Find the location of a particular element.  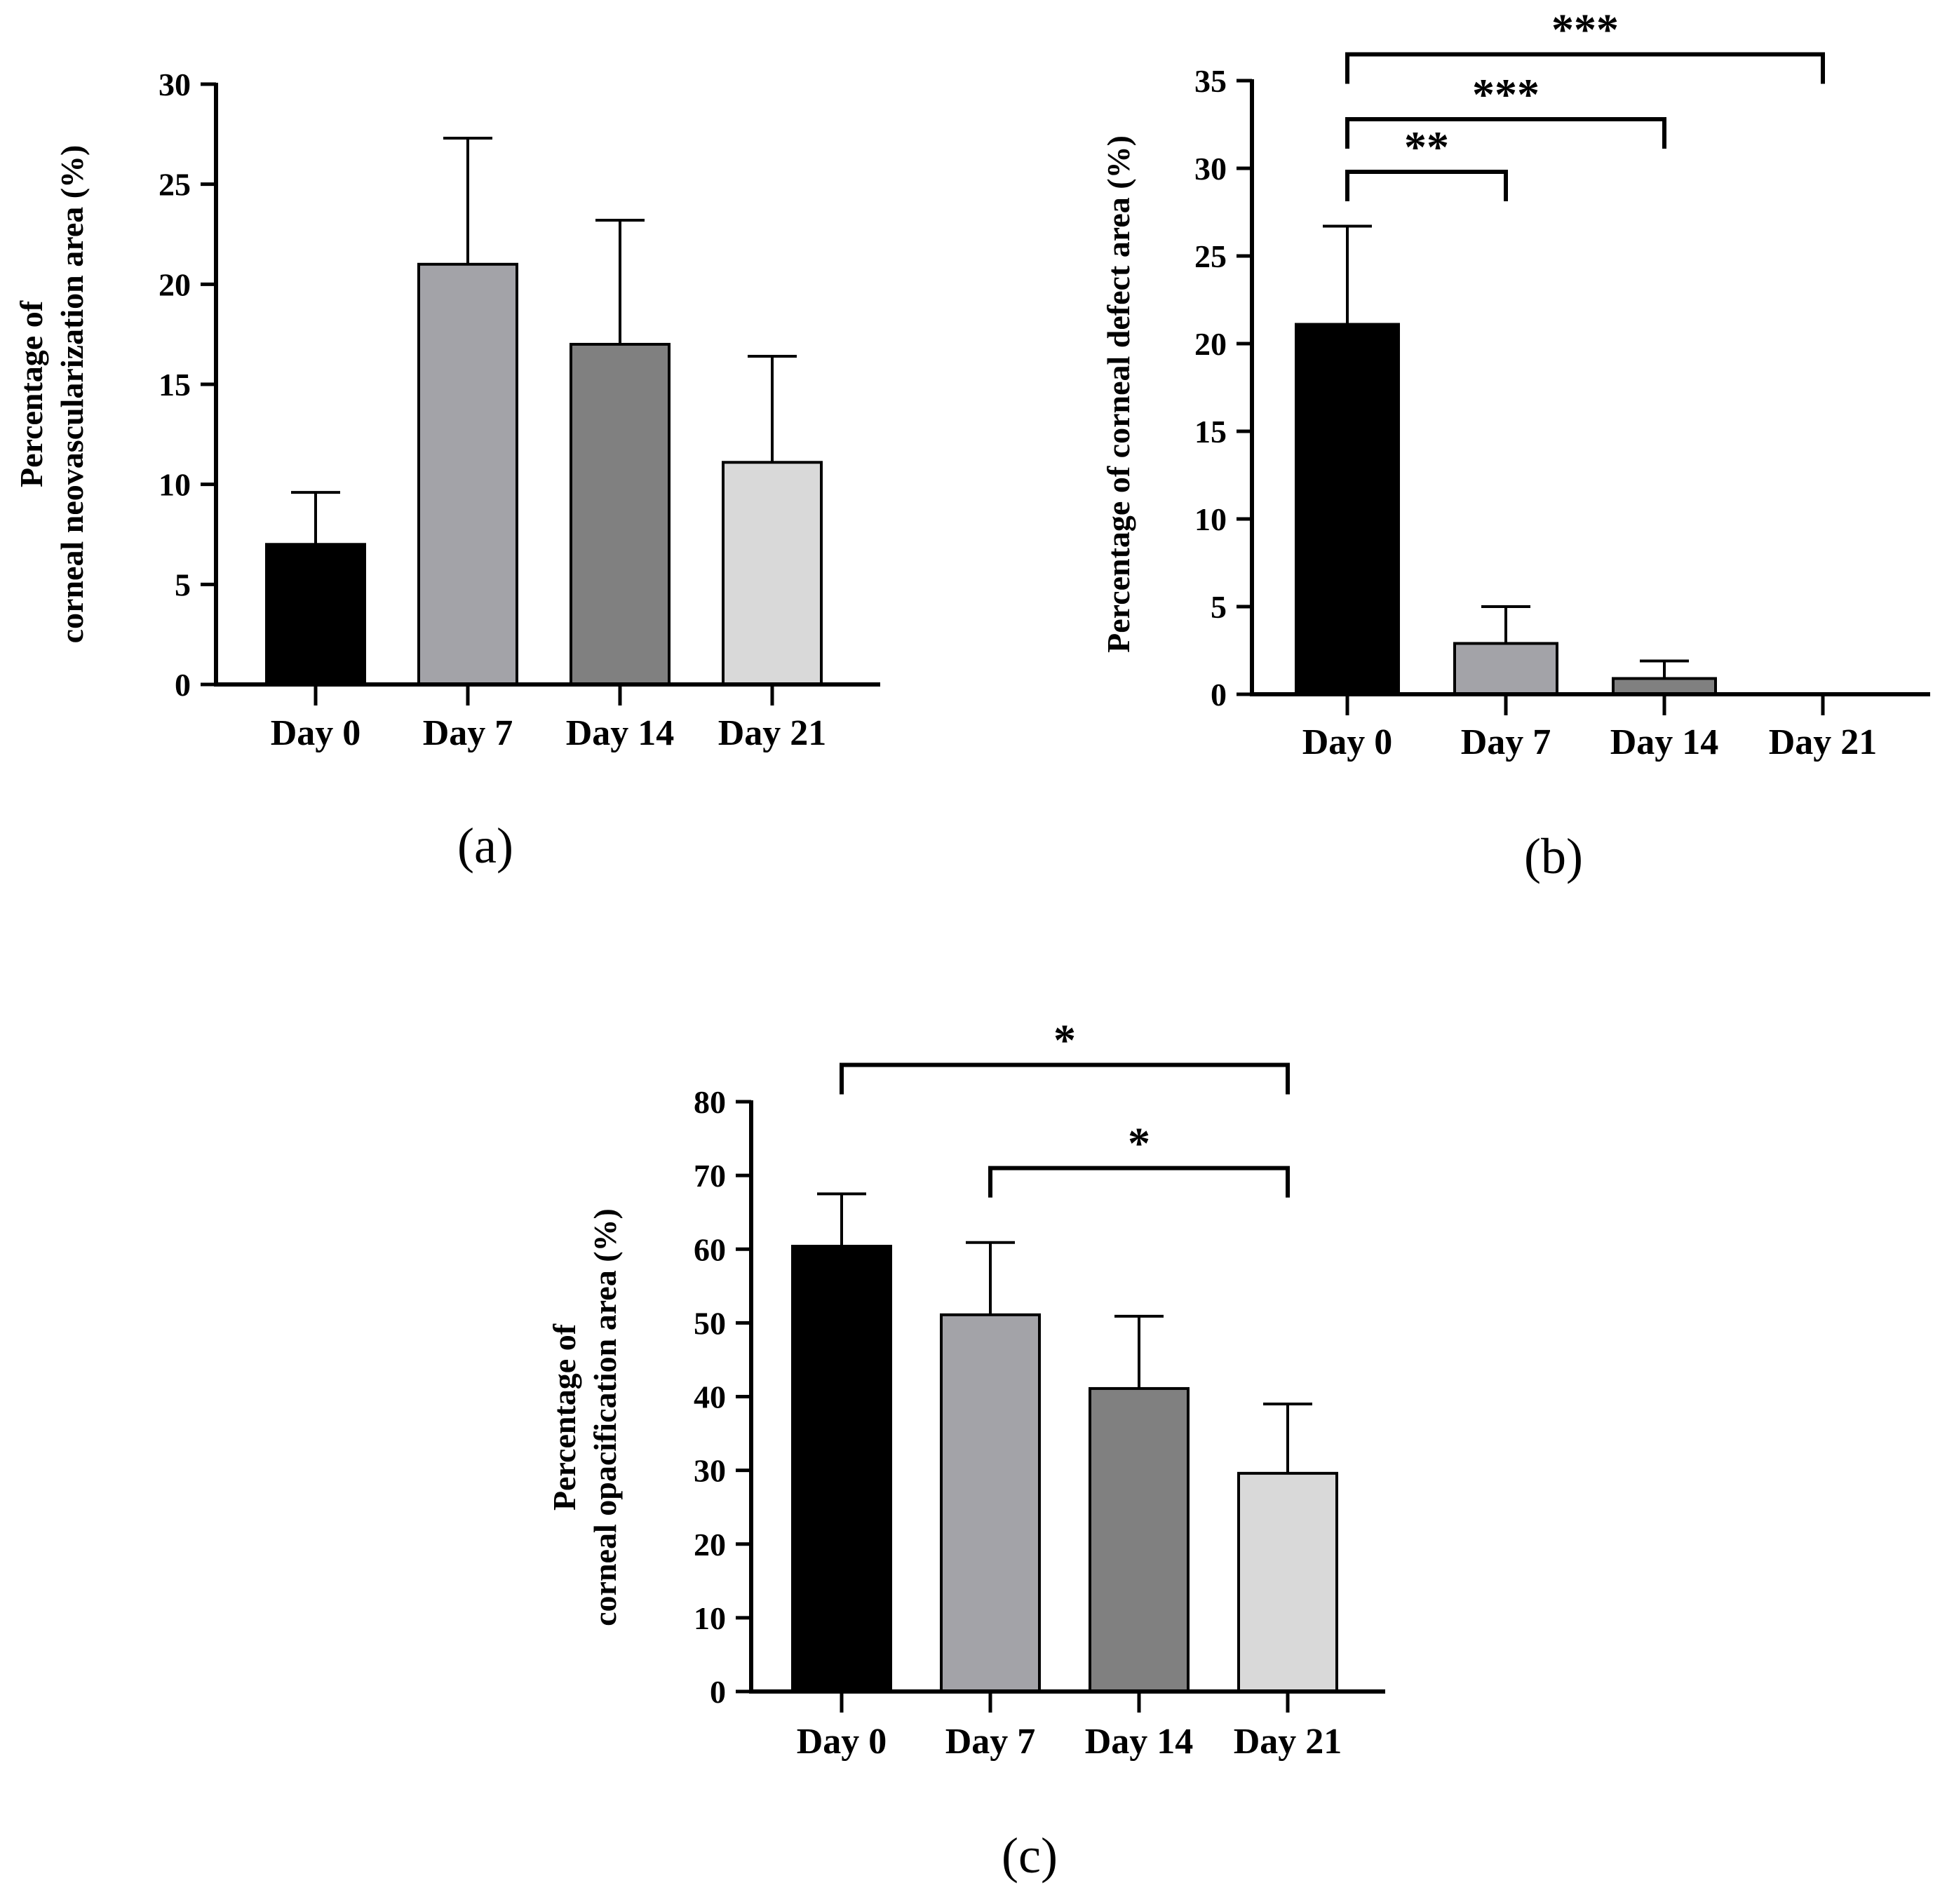

y-tick-label: 50 is located at coordinates (710, 1323).